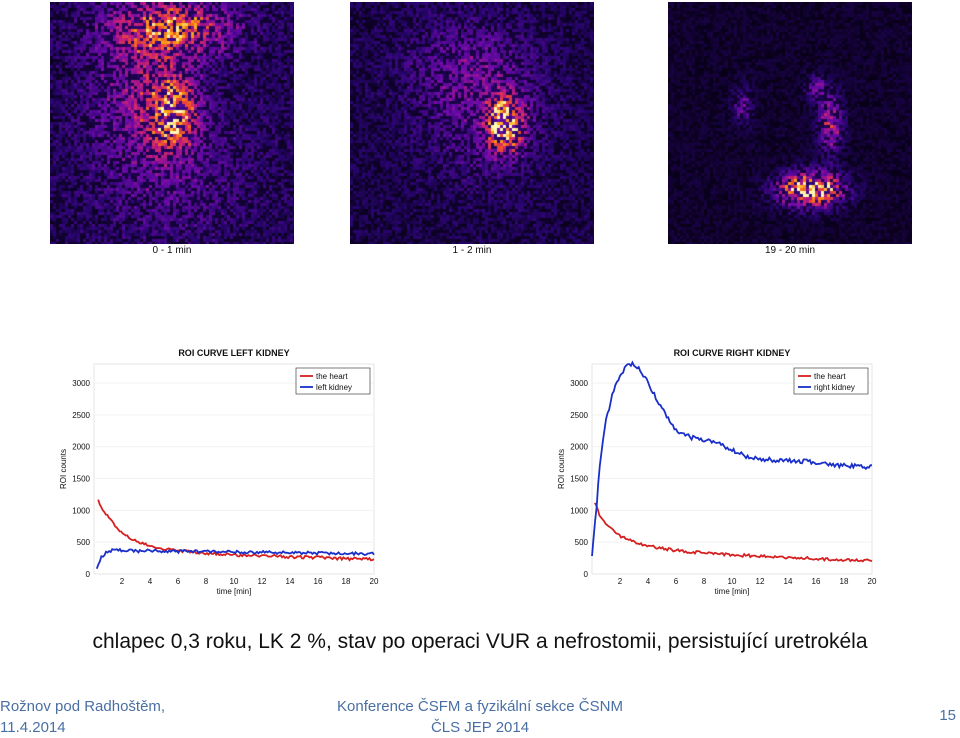 The image size is (960, 738). I want to click on series-line-left-kidney, so click(235, 558).